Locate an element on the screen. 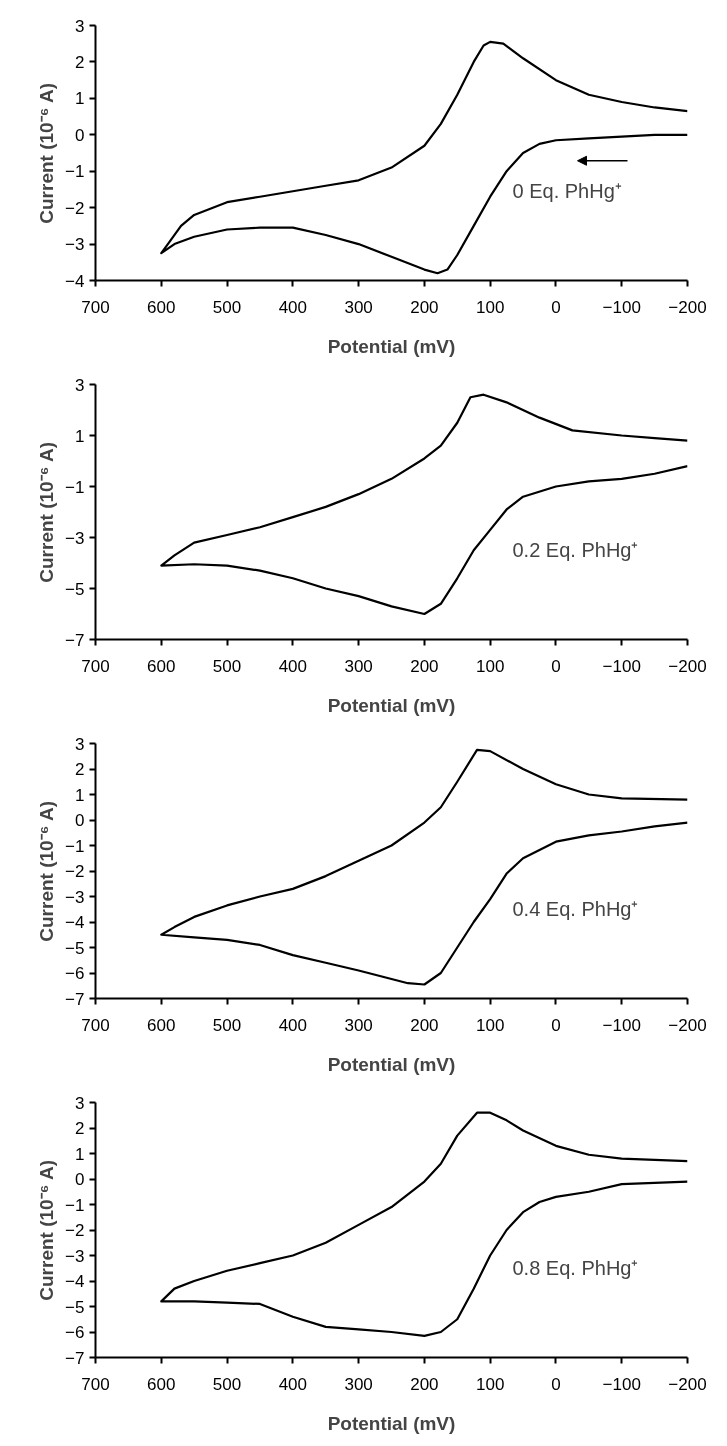  annotation: 0 Eq. PhHg⁺ is located at coordinates (567, 190).